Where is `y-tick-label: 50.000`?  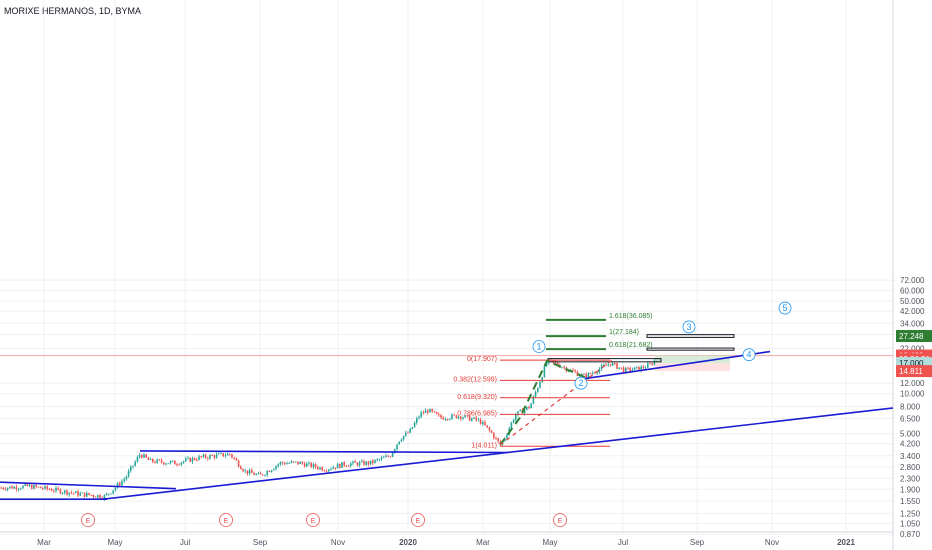 y-tick-label: 50.000 is located at coordinates (912, 301).